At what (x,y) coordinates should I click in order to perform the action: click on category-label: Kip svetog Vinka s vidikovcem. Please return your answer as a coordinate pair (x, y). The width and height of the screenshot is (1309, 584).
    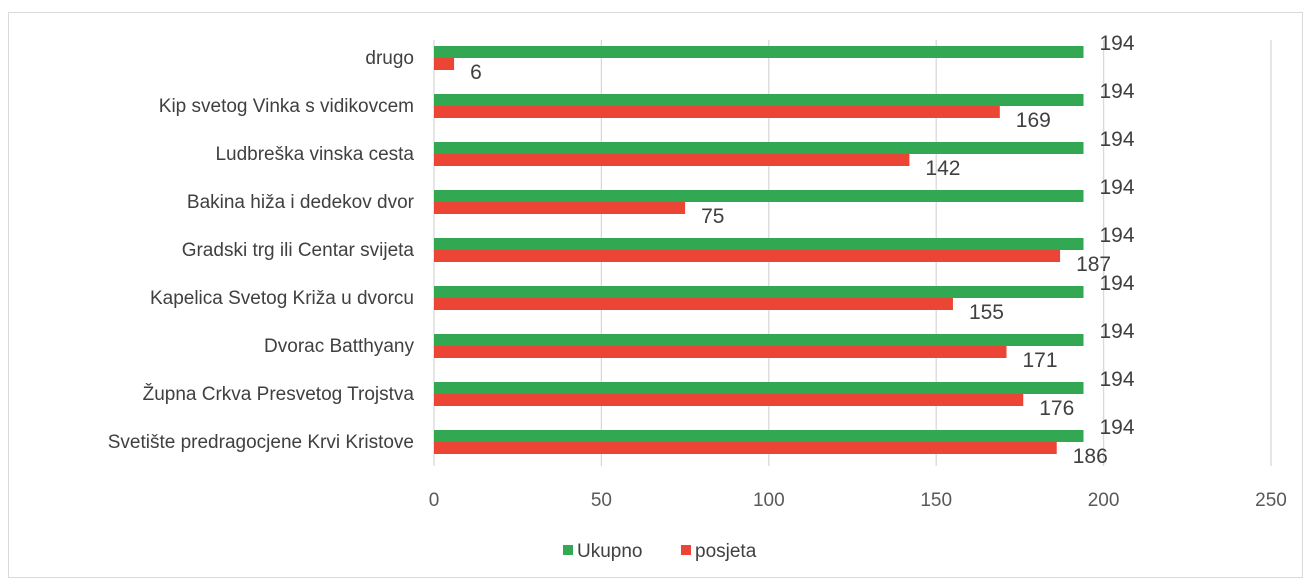
    Looking at the image, I should click on (286, 106).